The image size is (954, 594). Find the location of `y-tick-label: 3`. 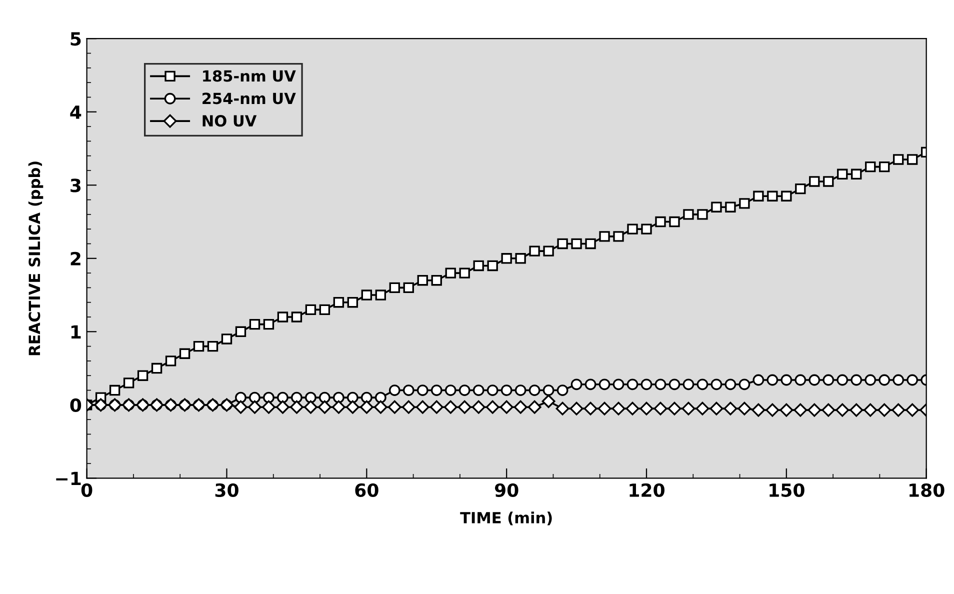

y-tick-label: 3 is located at coordinates (75, 185).